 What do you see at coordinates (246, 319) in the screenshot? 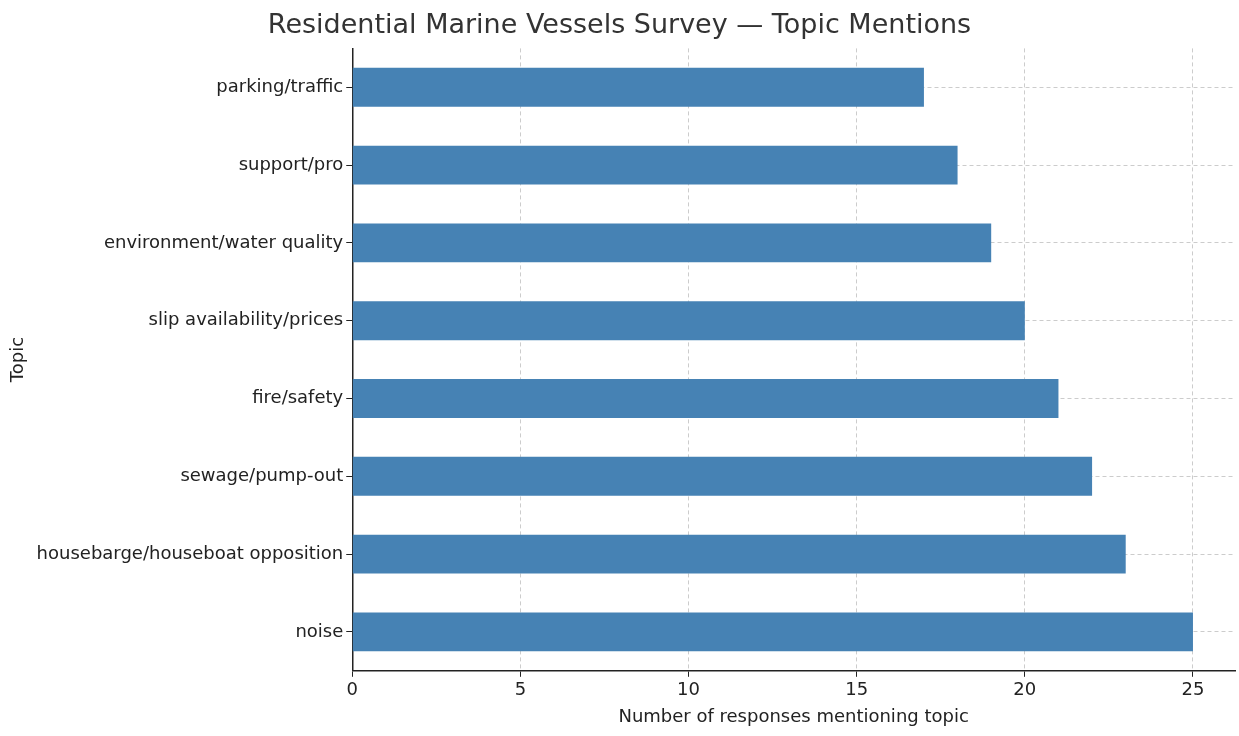
I see `y-tick-label: slip availability/prices` at bounding box center [246, 319].